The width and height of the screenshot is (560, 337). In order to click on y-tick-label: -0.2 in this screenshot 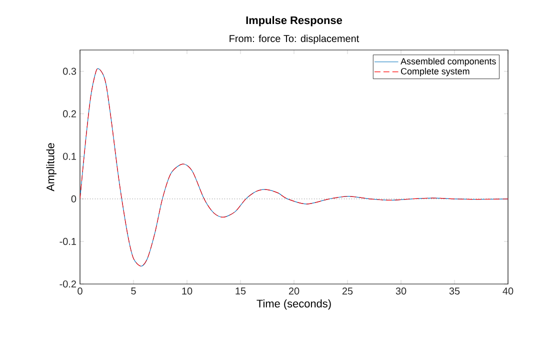, I will do `click(68, 284)`.